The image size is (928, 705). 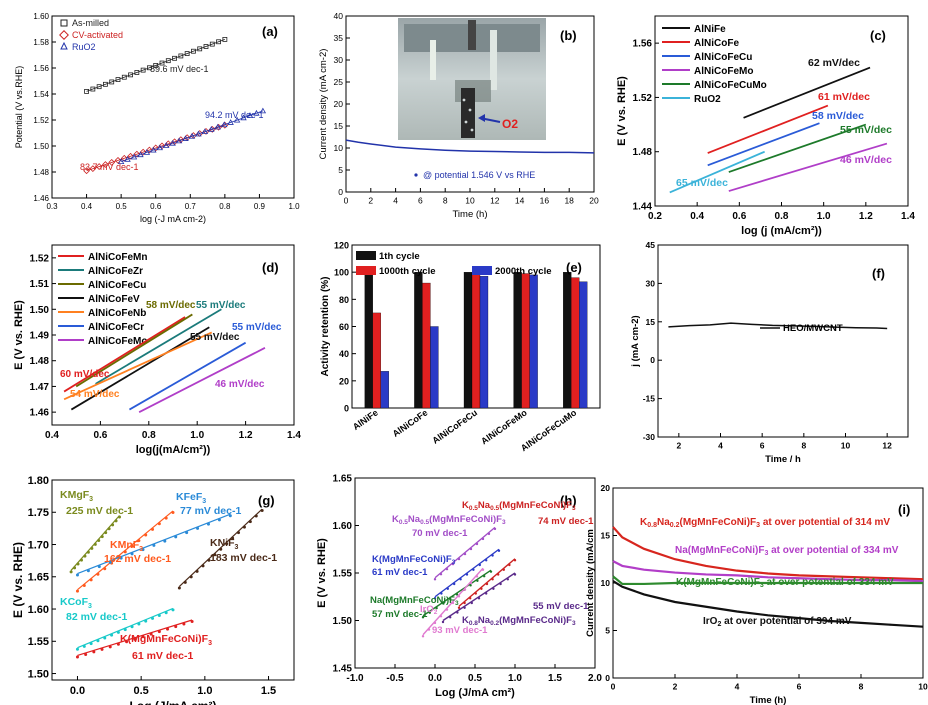 What do you see at coordinates (240, 384) in the screenshot?
I see `slope-alnicofemo-d: 46 mV/dec` at bounding box center [240, 384].